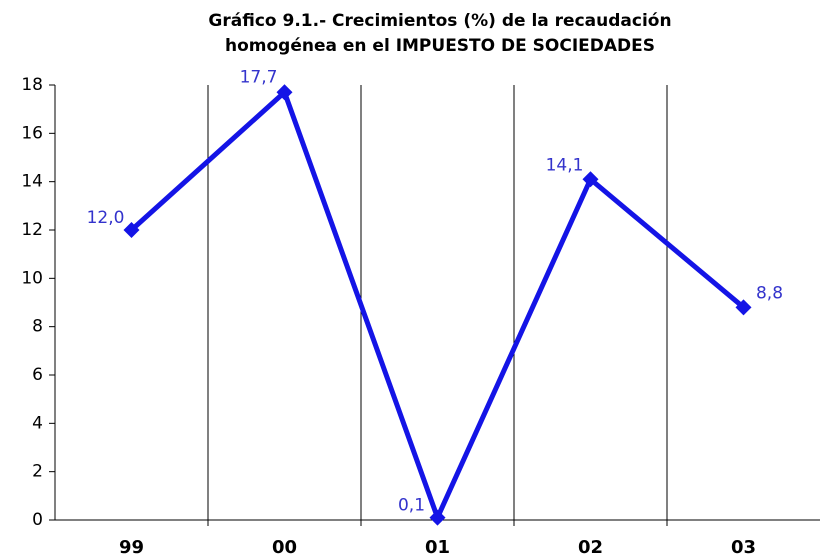  Describe the element at coordinates (37, 472) in the screenshot. I see `y-tick-label: 2` at that location.